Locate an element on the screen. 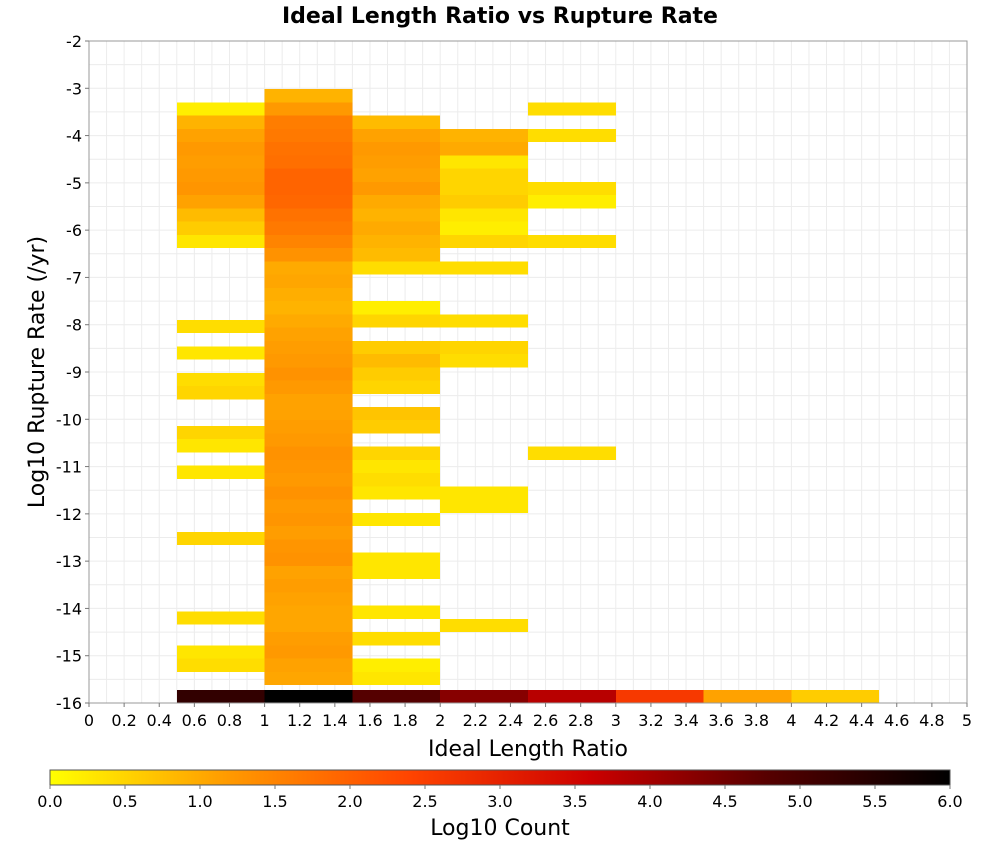 This screenshot has height=850, width=1000. y-tick-label: -15 is located at coordinates (69, 656).